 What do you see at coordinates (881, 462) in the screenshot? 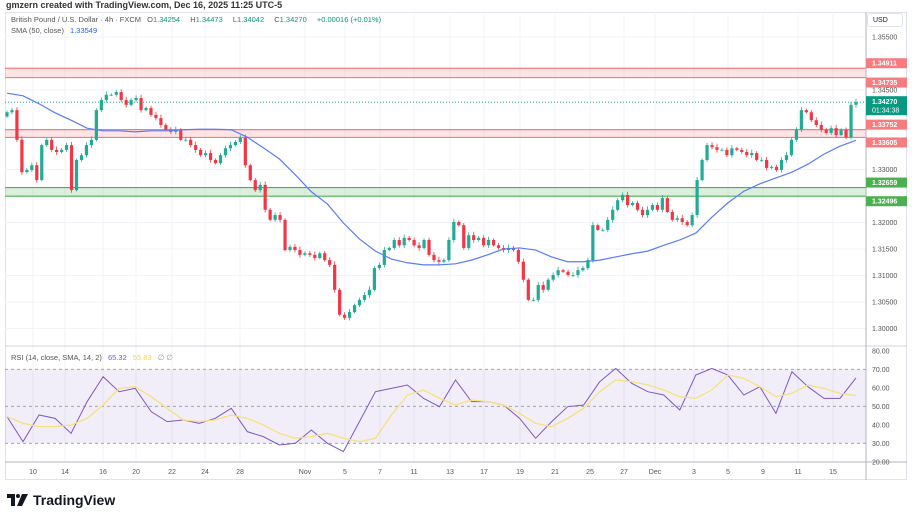
I see `rsi-tick-label: 20.00` at bounding box center [881, 462].